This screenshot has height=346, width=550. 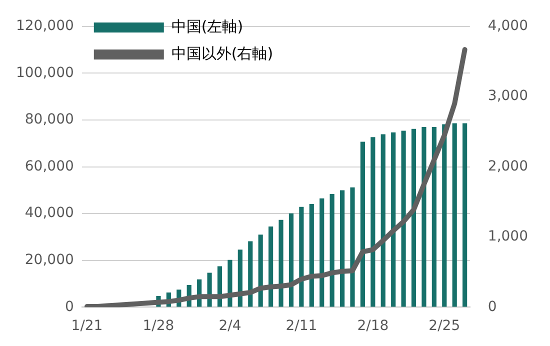 I want to click on y-tick-label: 80,000, so click(x=49, y=120).